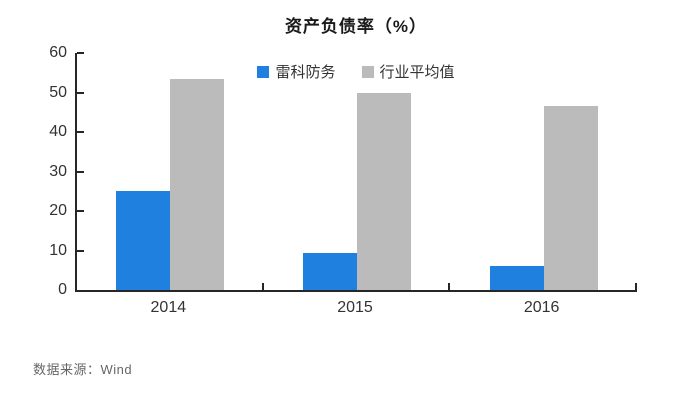 This screenshot has width=689, height=400. I want to click on y-tick-label: 10, so click(58, 250).